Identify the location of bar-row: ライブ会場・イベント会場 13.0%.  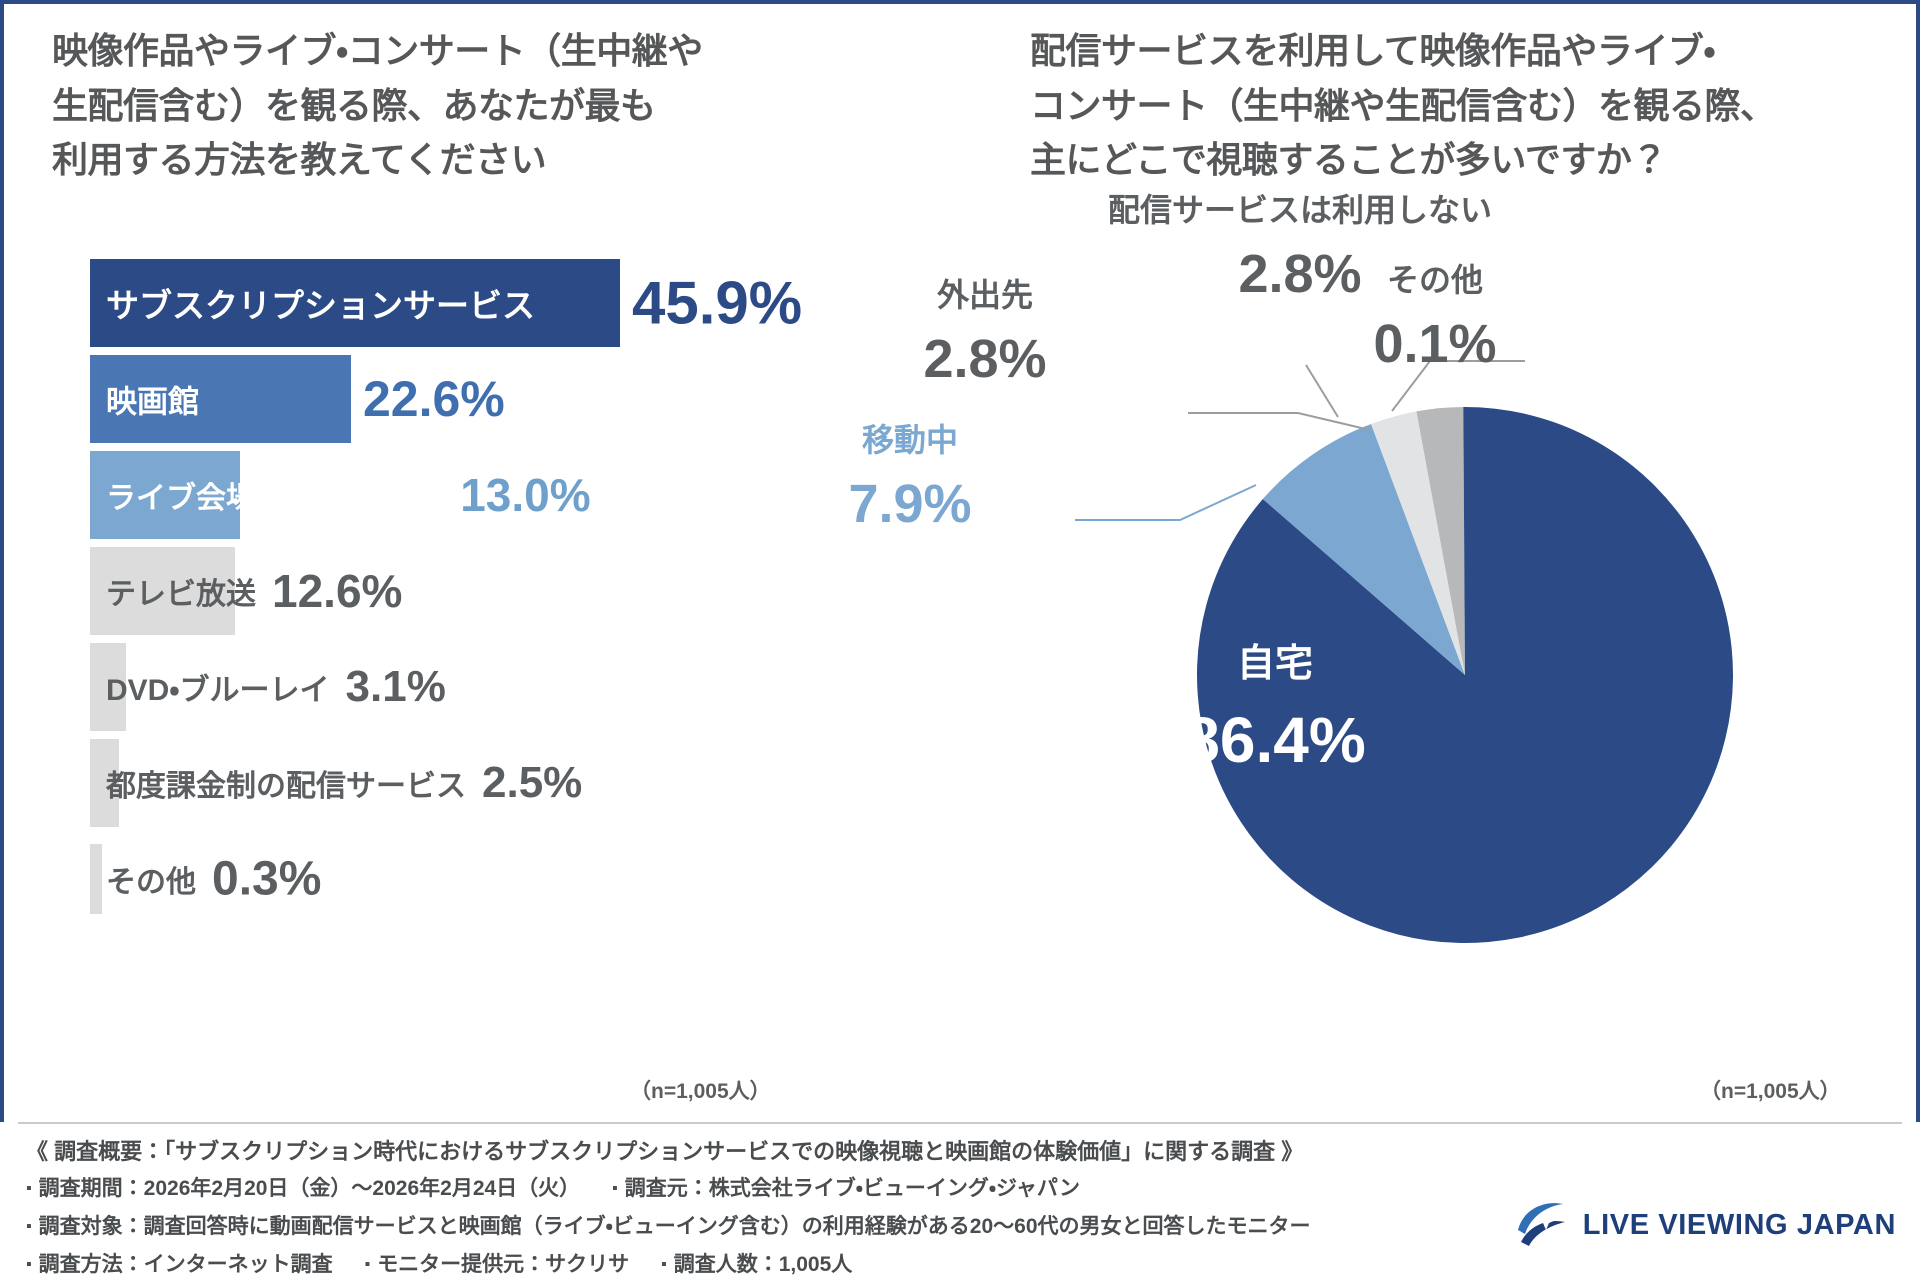
(530, 495).